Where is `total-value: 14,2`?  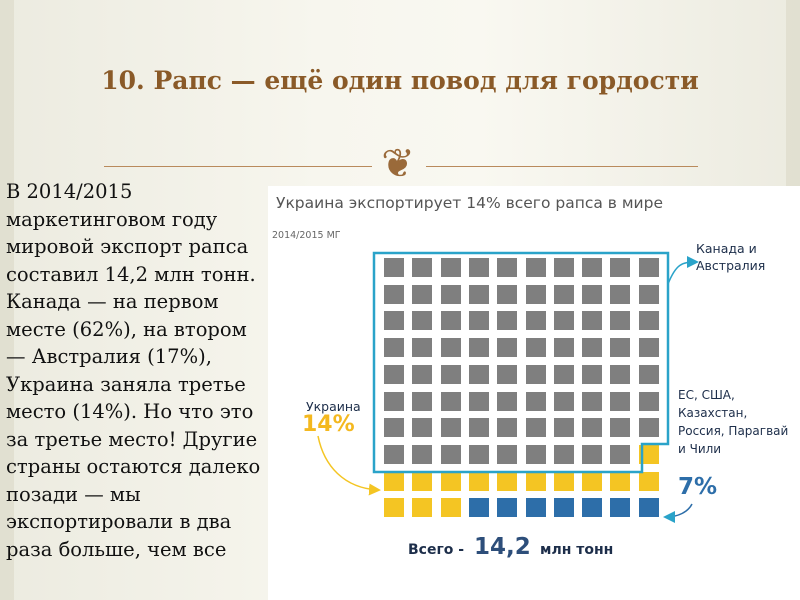
total-value: 14,2 is located at coordinates (502, 547).